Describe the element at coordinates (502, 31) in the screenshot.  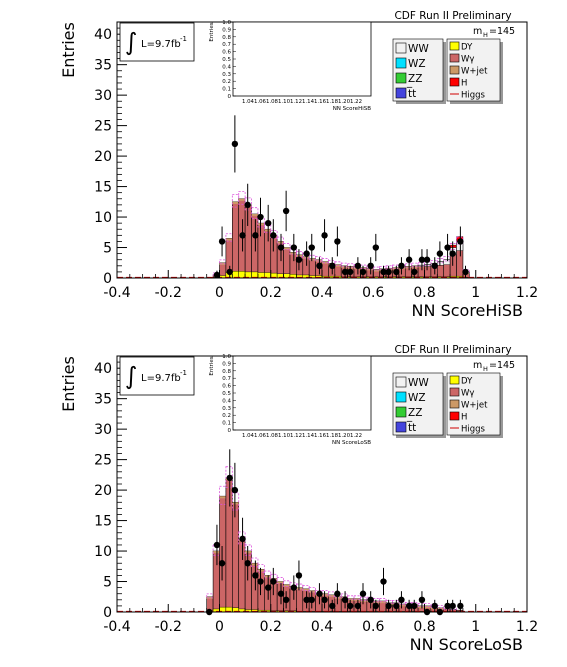
I see `mass-value: =145` at that location.